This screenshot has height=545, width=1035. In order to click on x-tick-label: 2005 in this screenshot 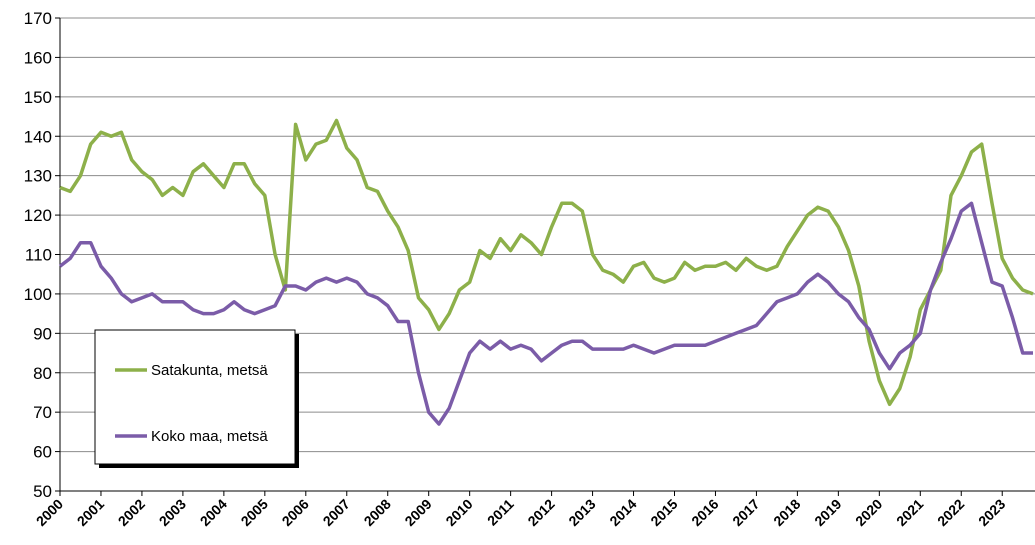, I will do `click(254, 512)`.